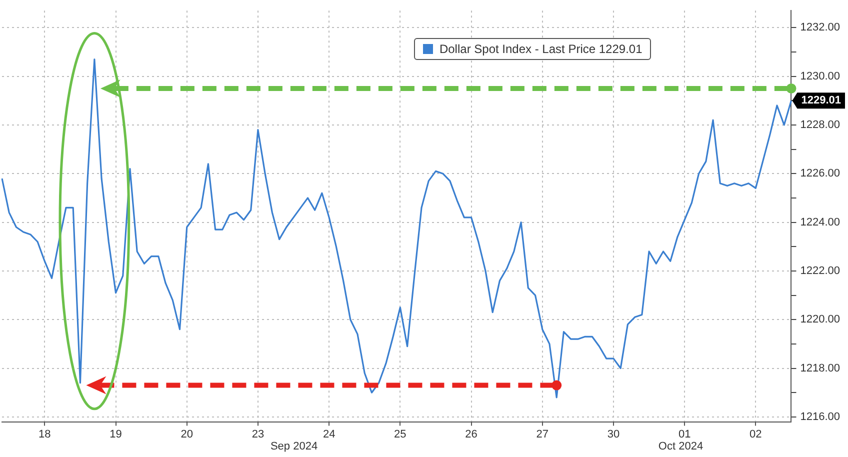 The height and width of the screenshot is (457, 848). Describe the element at coordinates (329, 434) in the screenshot. I see `x-tick-label: 24` at that location.